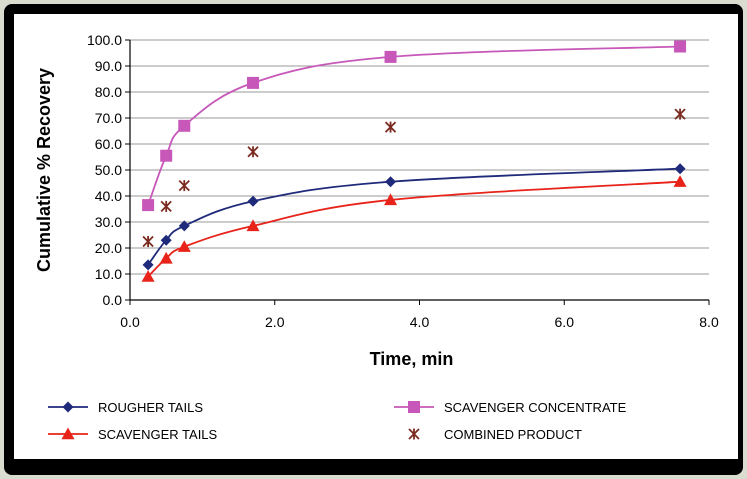  Describe the element at coordinates (565, 322) in the screenshot. I see `x-tick-label: 6.0` at that location.